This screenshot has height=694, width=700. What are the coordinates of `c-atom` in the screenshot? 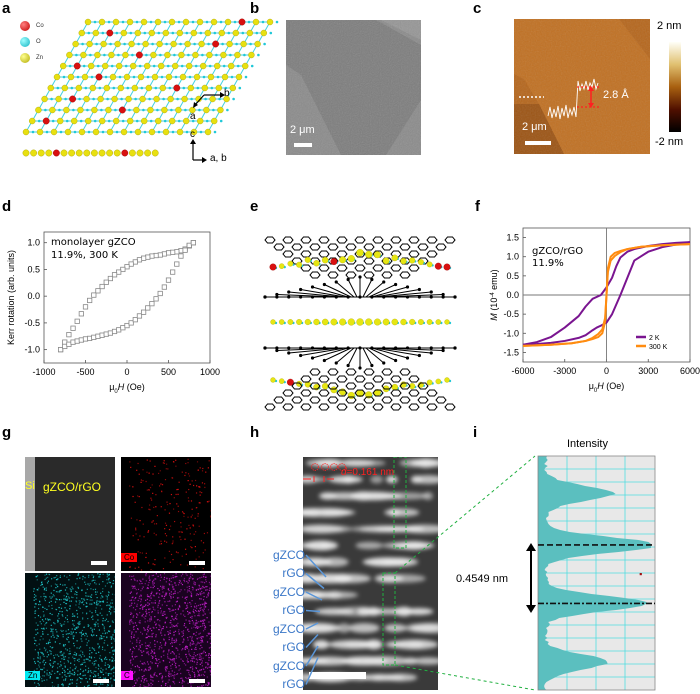 It's located at (336, 363).